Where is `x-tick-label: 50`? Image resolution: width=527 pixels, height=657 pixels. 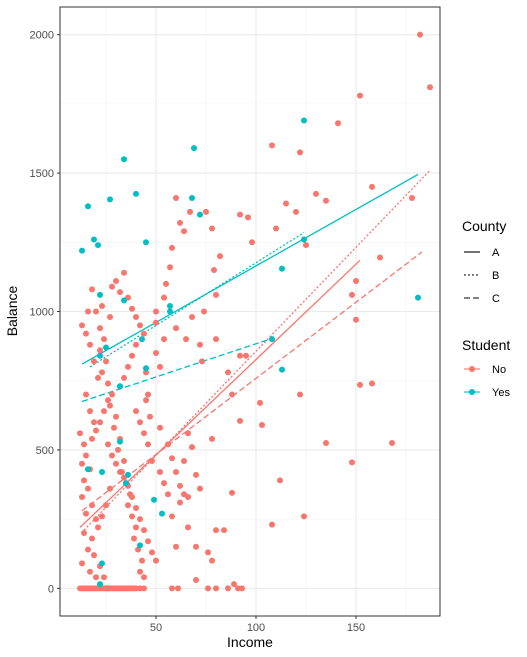 x-tick-label: 50 is located at coordinates (156, 628).